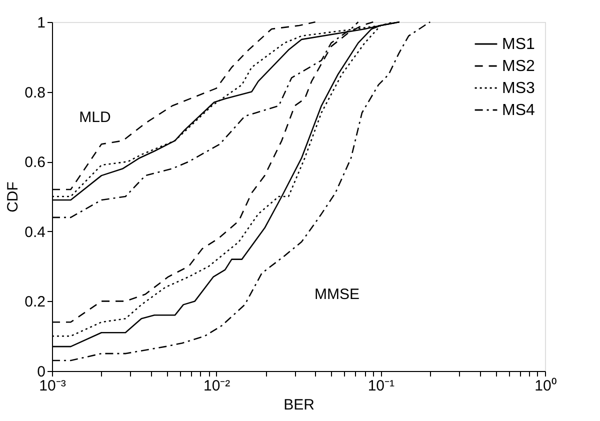 The height and width of the screenshot is (421, 600). Describe the element at coordinates (35, 302) in the screenshot. I see `y-tick-label: 0.2` at that location.